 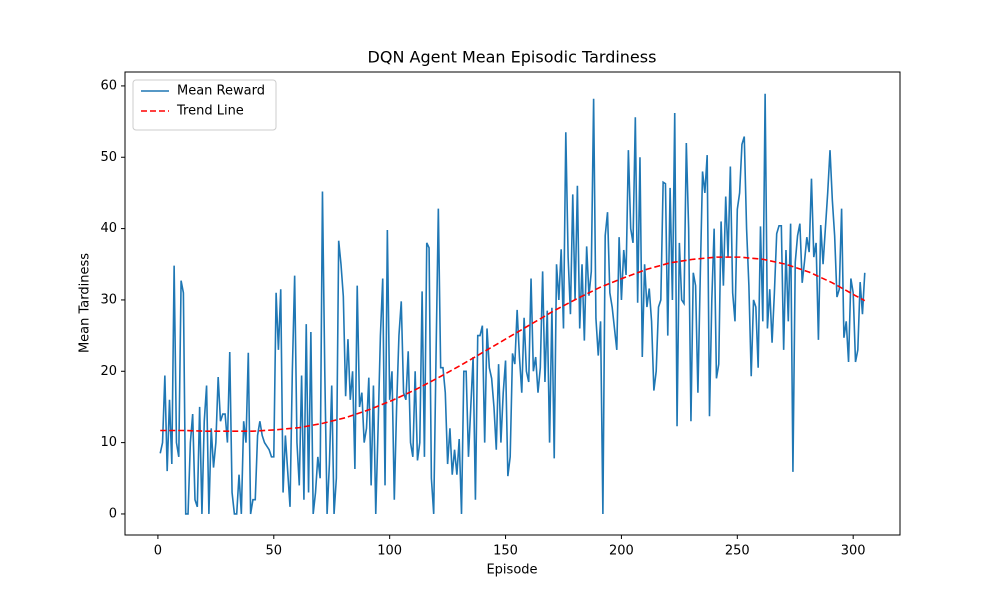 What do you see at coordinates (737, 551) in the screenshot?
I see `x-tick-label: 250` at bounding box center [737, 551].